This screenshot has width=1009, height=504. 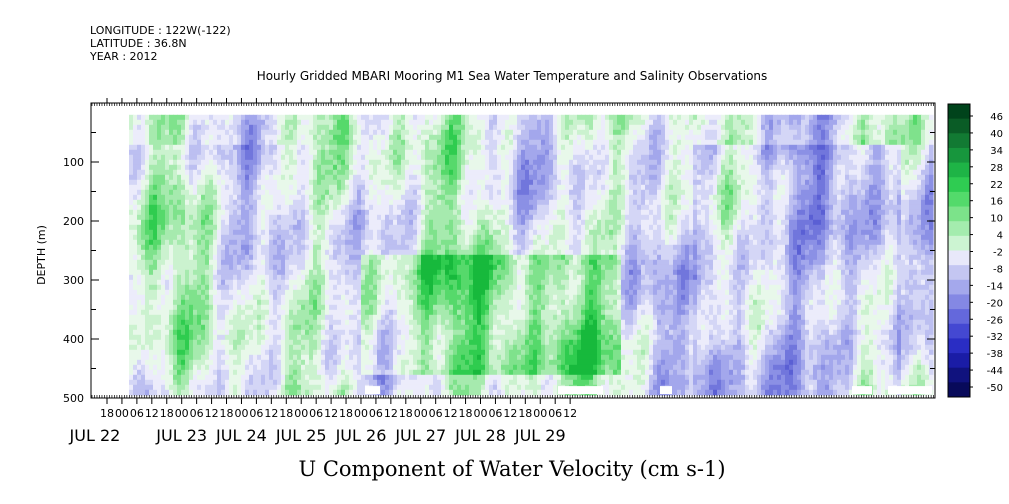 I want to click on colorbar: 46 40 34 28 22 16 10 4 -2 -8 -14 -20 -26 -32 -38 -44 -50, so click(x=975, y=250).